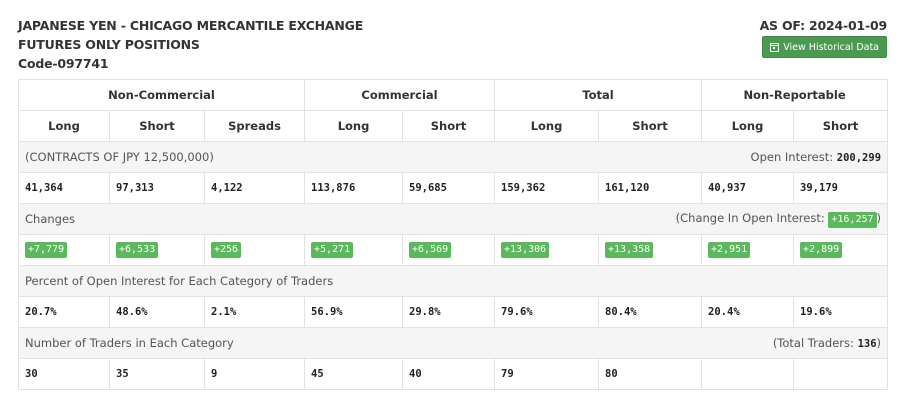  Describe the element at coordinates (332, 250) in the screenshot. I see `change-badge: +5,271` at that location.